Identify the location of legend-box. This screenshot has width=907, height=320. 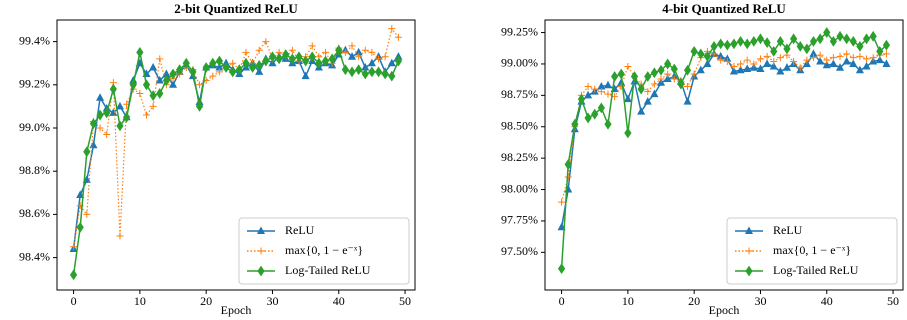
(812, 251).